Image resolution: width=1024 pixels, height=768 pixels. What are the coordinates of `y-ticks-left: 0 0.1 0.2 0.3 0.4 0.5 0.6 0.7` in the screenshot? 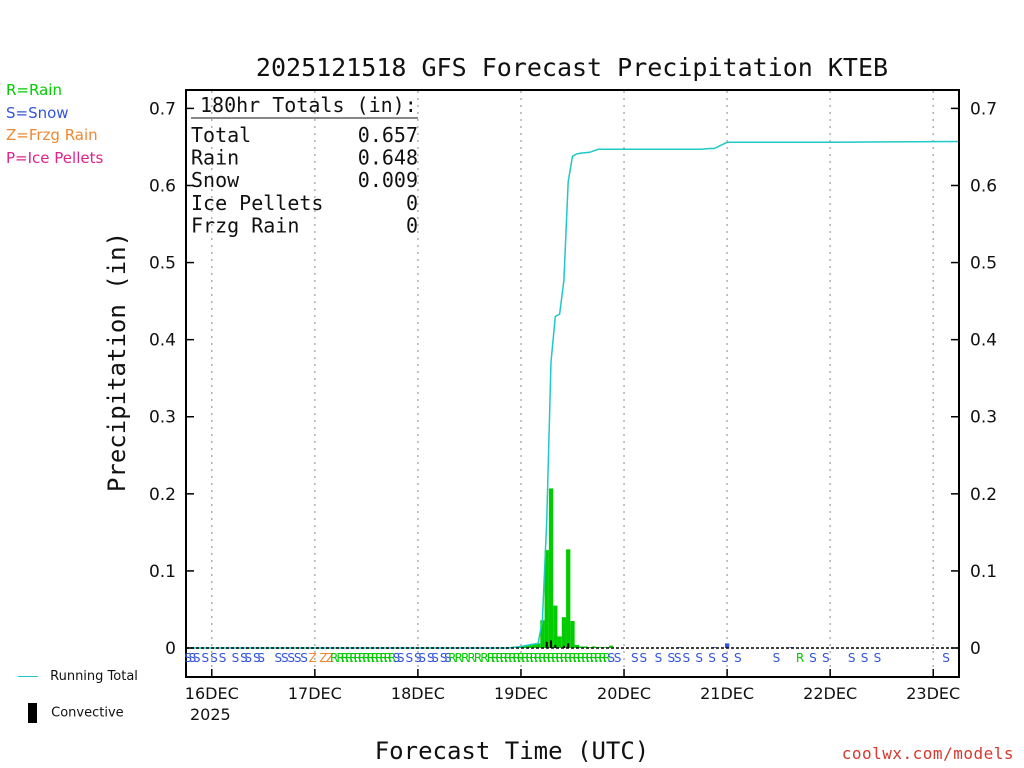 It's located at (171, 379).